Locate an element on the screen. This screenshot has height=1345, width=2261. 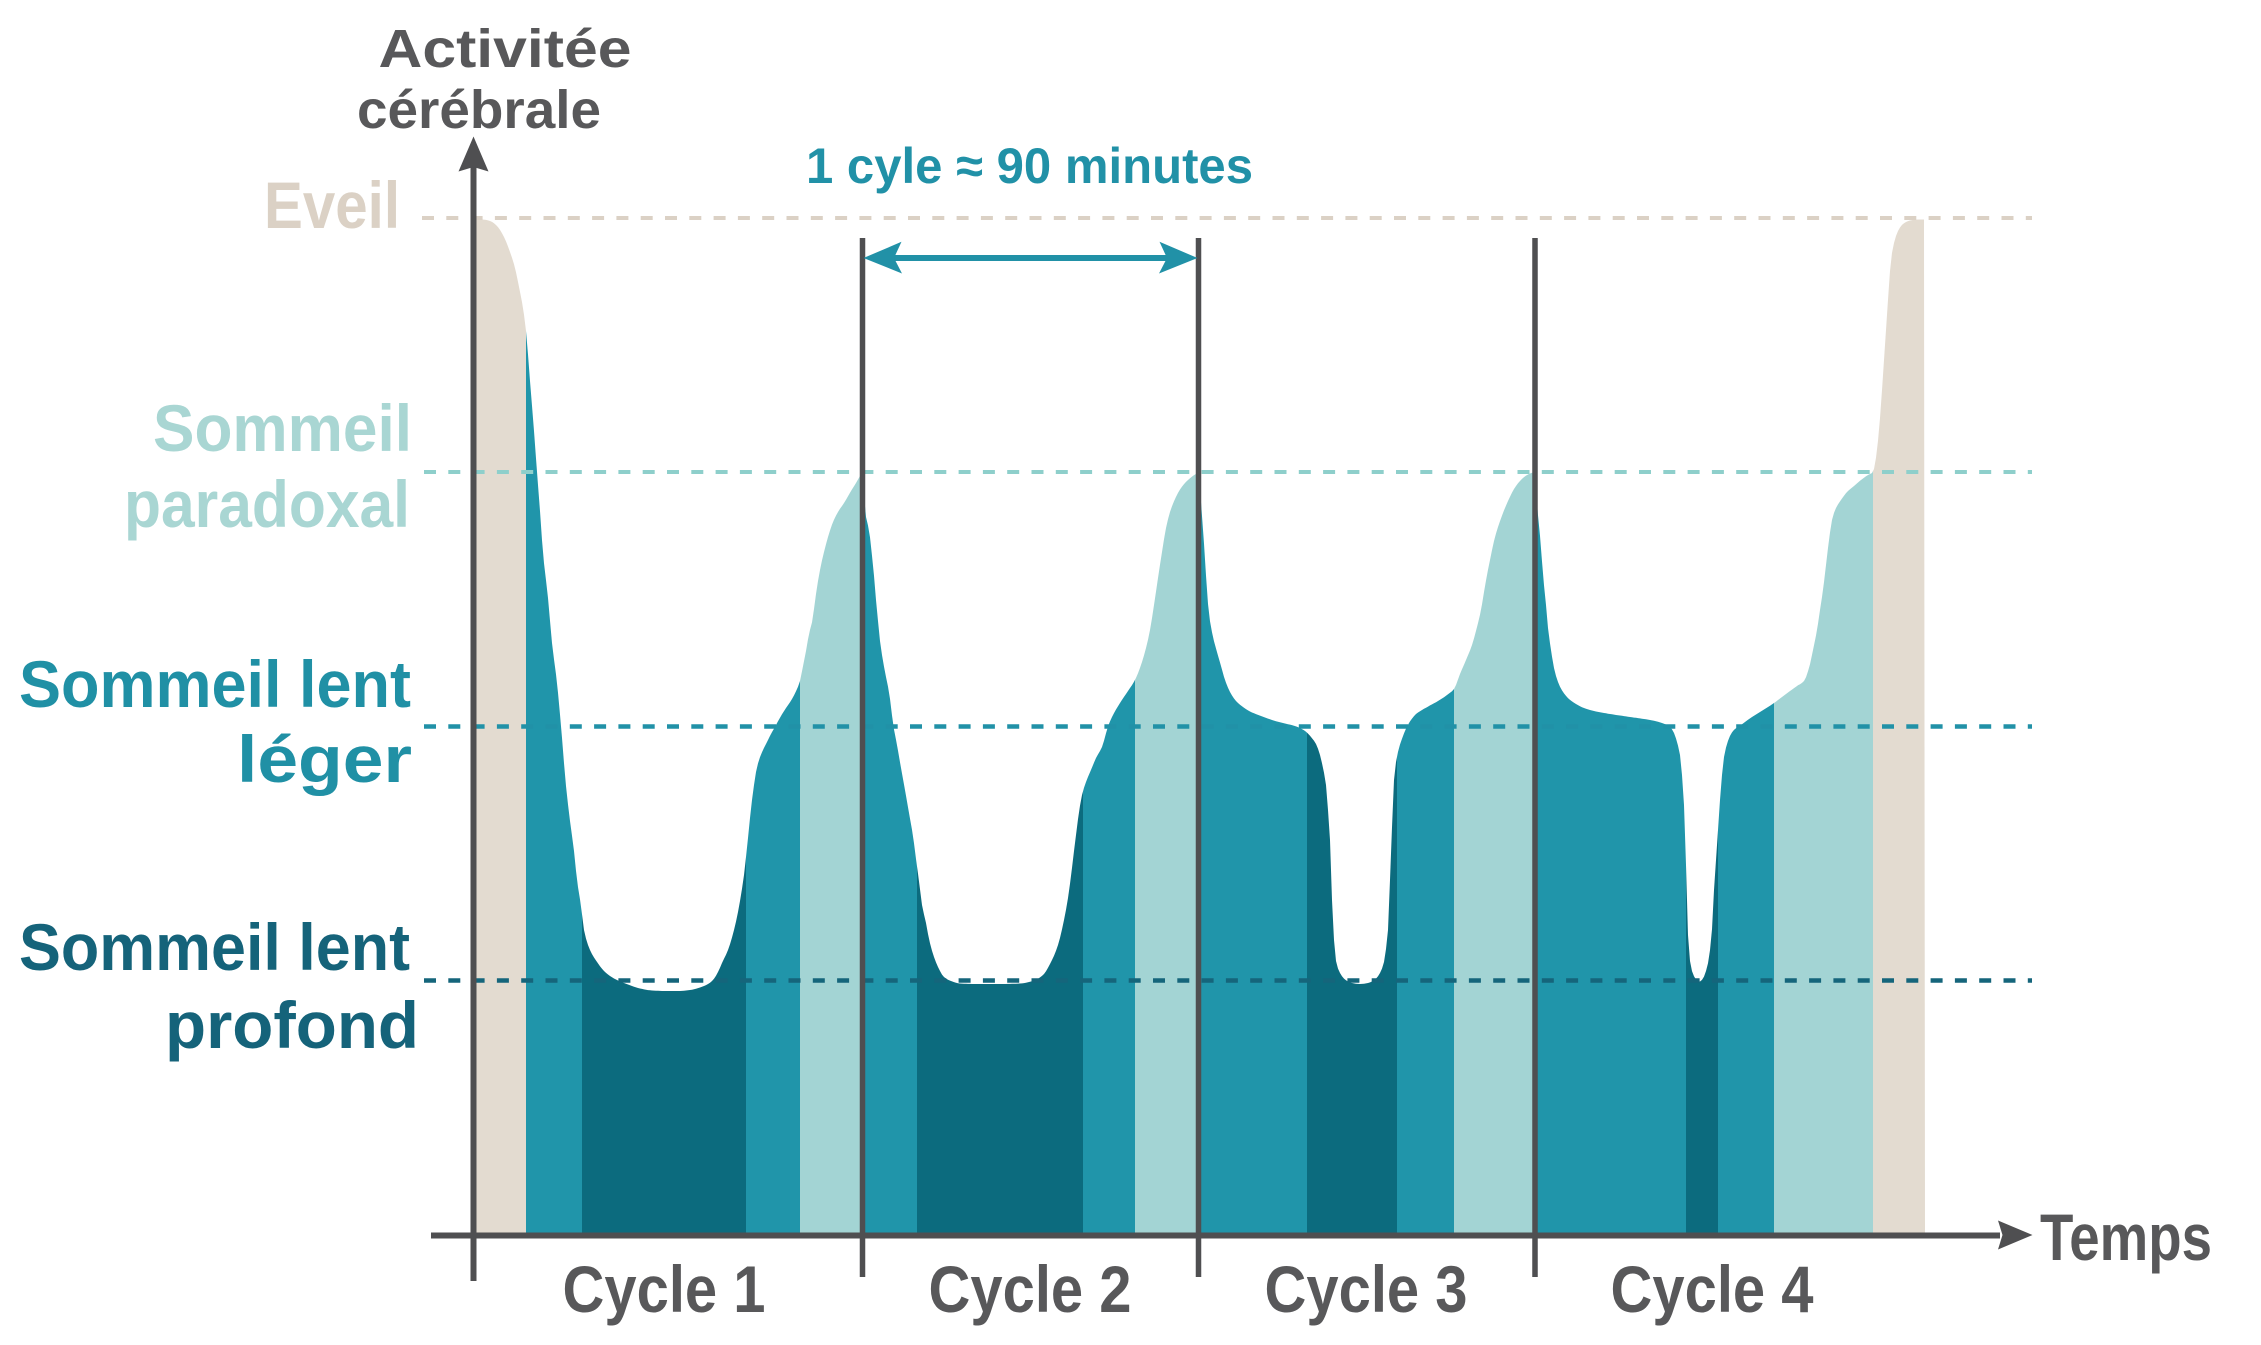
svg-text: Cycle 2 is located at coordinates (1030, 1289).